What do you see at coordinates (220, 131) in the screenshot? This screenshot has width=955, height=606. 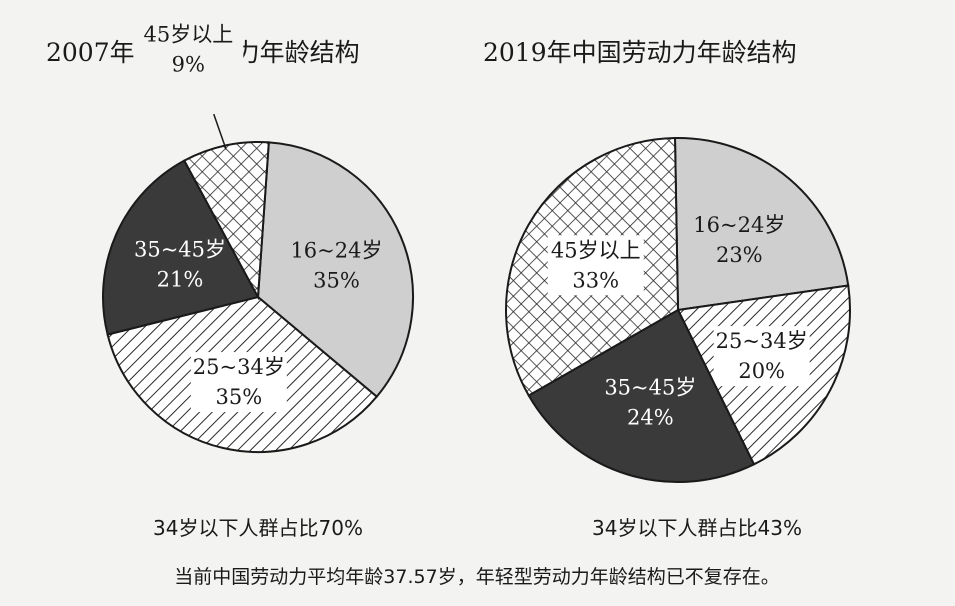 I see `leader-line-45plus` at bounding box center [220, 131].